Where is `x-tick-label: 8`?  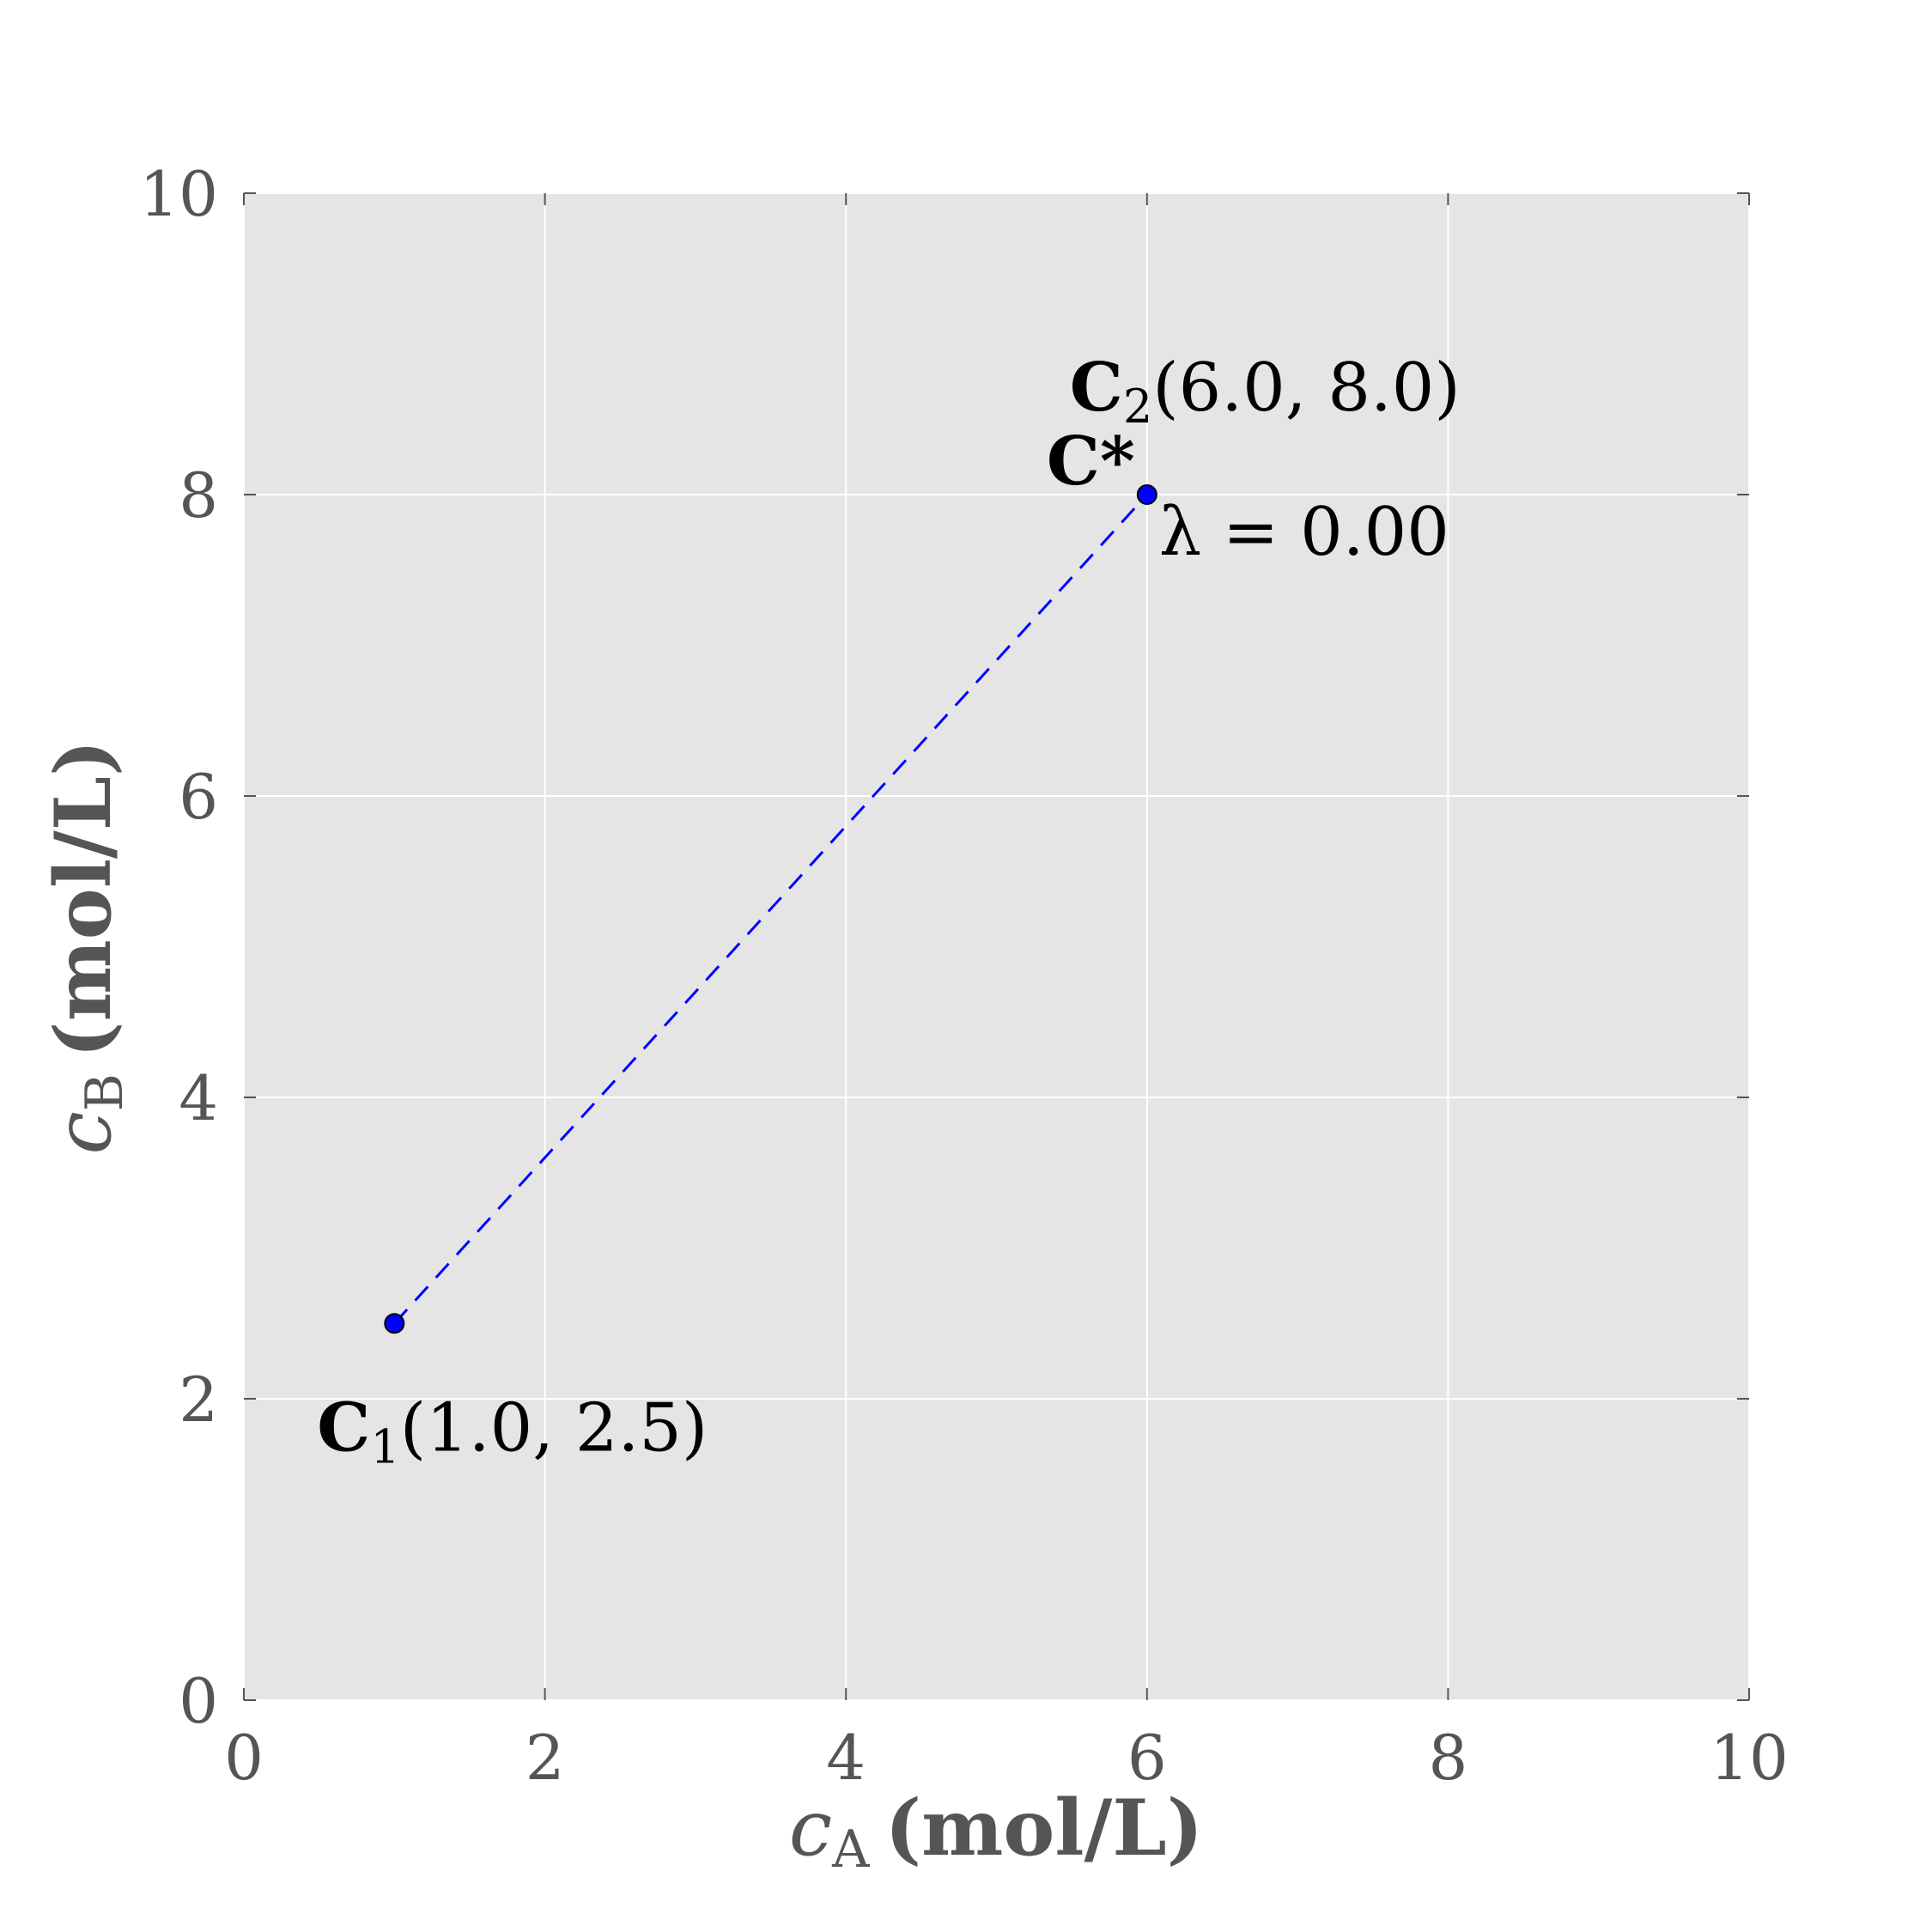
x-tick-label: 8 is located at coordinates (1448, 1758).